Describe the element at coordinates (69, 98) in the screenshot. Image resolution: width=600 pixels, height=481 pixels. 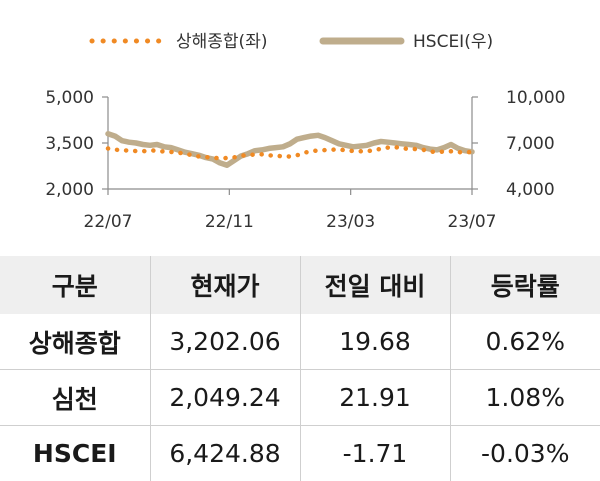
I see `left-tick-label: 5,000` at that location.